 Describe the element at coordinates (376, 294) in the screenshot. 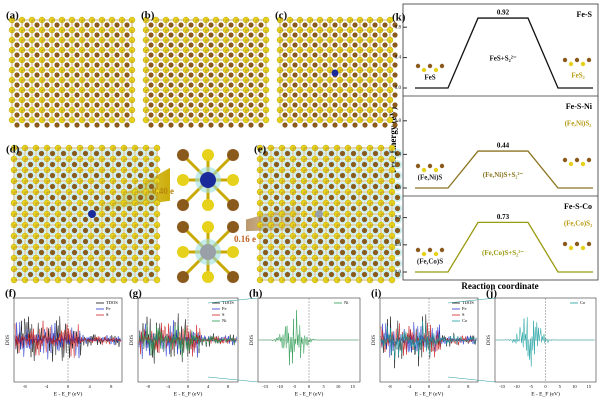

I see `panel-label: (i)` at that location.